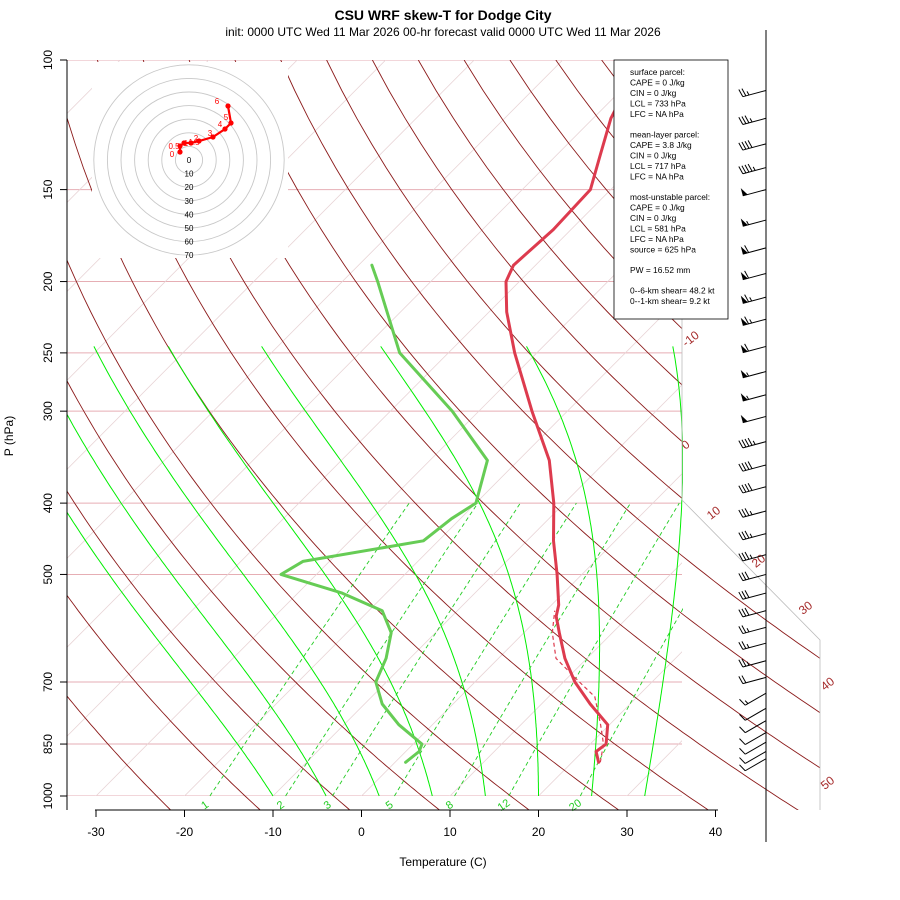 This screenshot has width=900, height=900. I want to click on x-tick-label: 20, so click(539, 832).